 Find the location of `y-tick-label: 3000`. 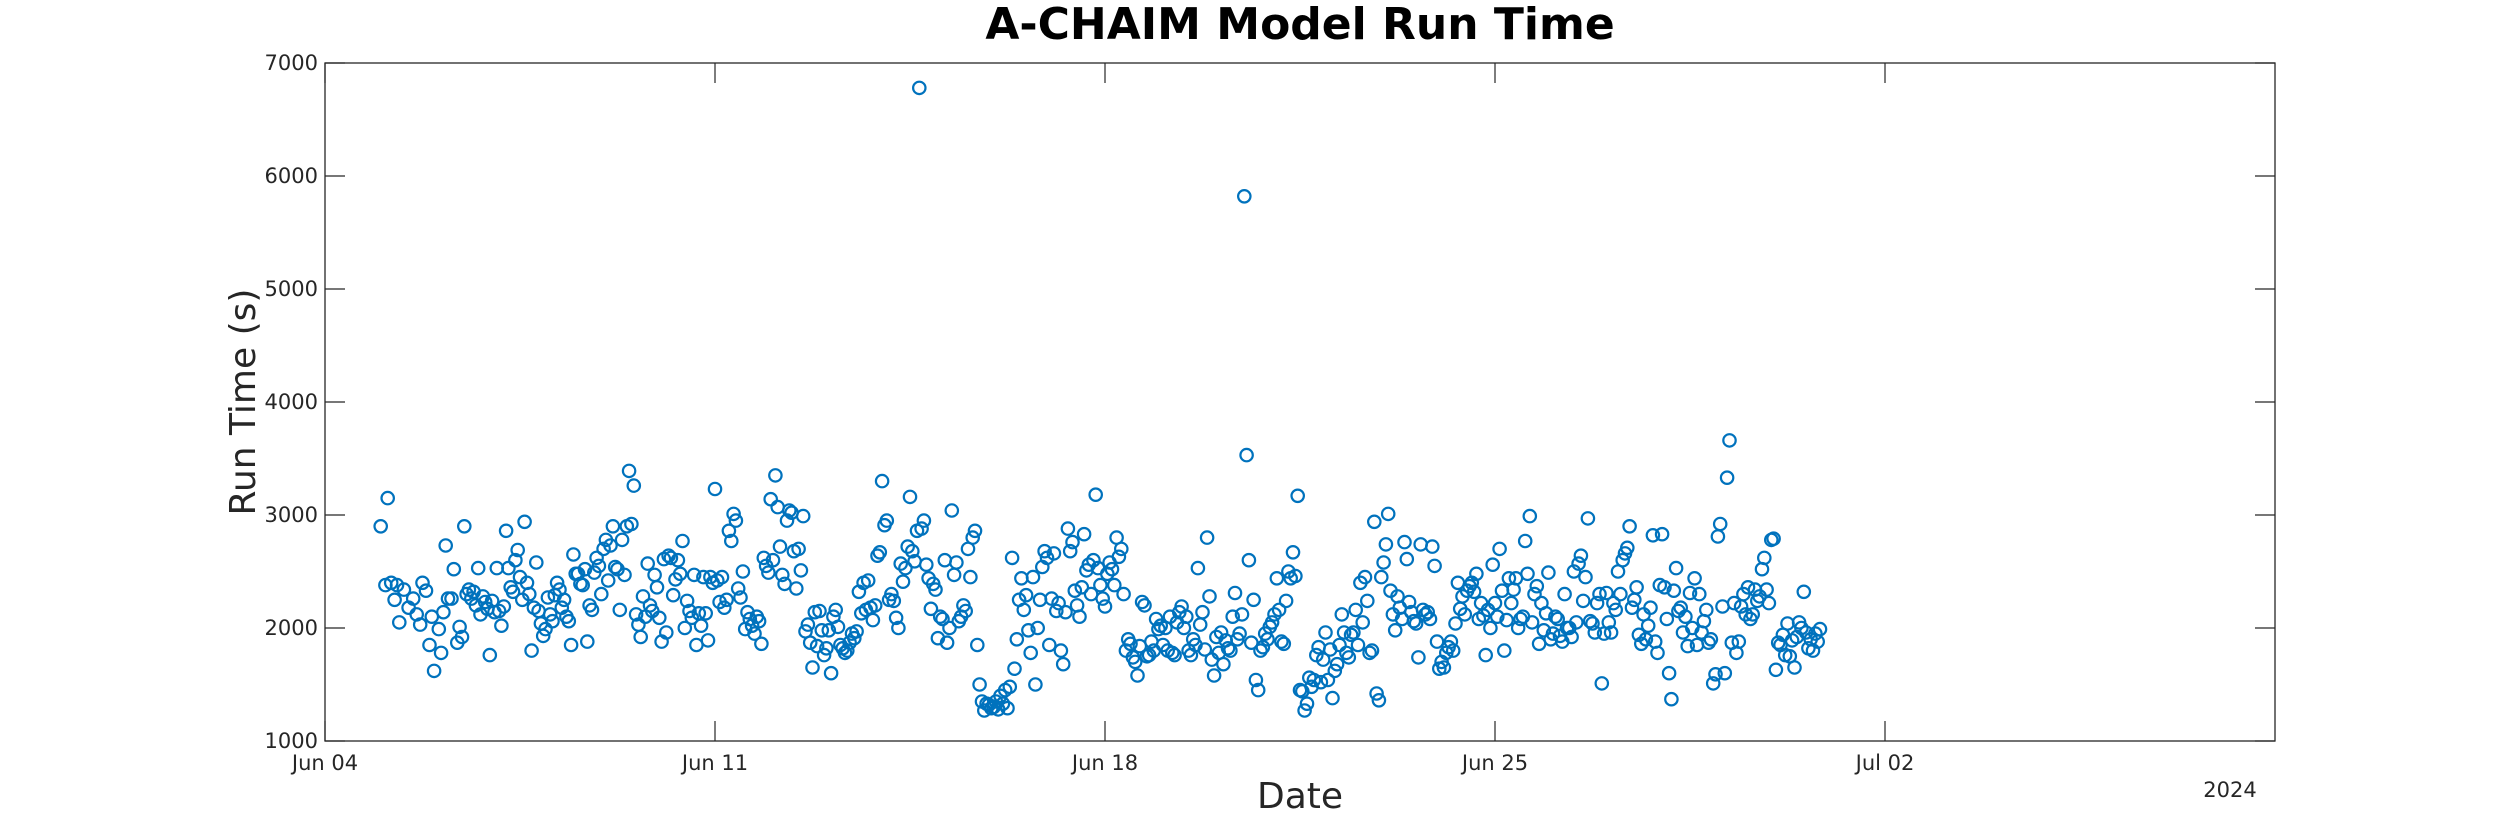

y-tick-label: 3000 is located at coordinates (291, 515).